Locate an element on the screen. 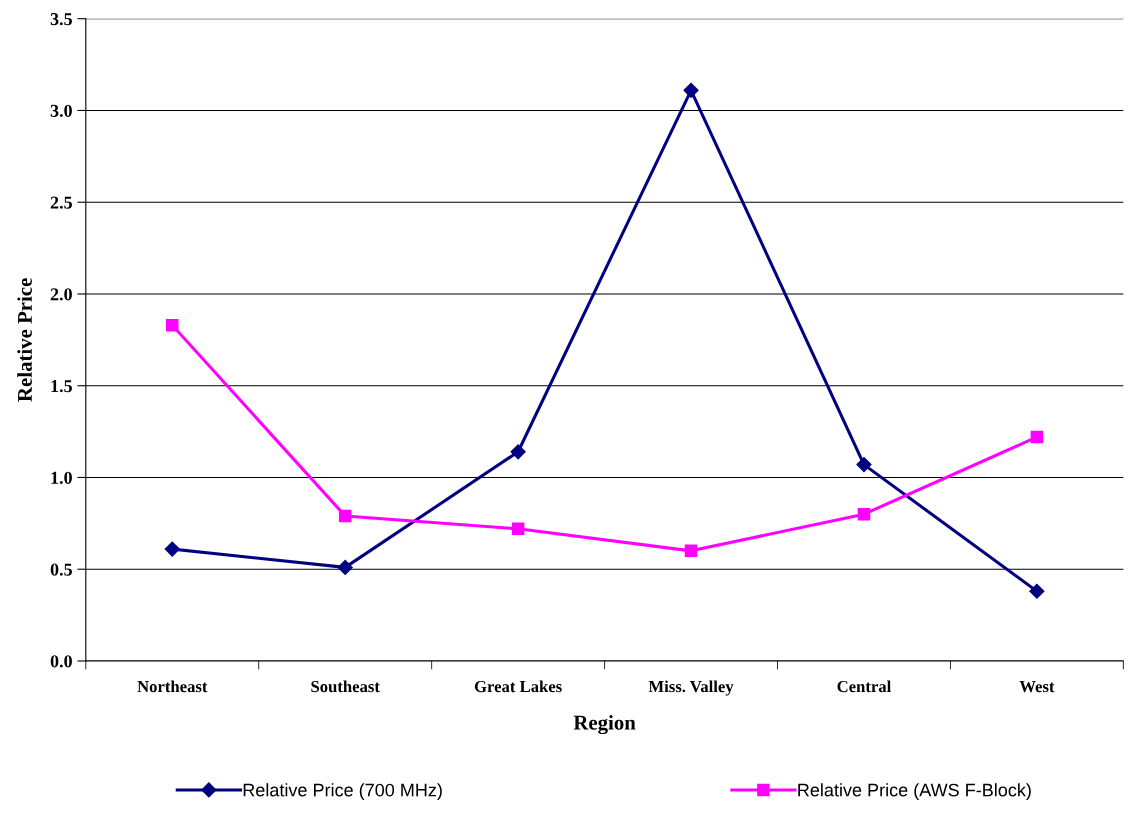  y-tick-label: 0.5 is located at coordinates (61, 569).